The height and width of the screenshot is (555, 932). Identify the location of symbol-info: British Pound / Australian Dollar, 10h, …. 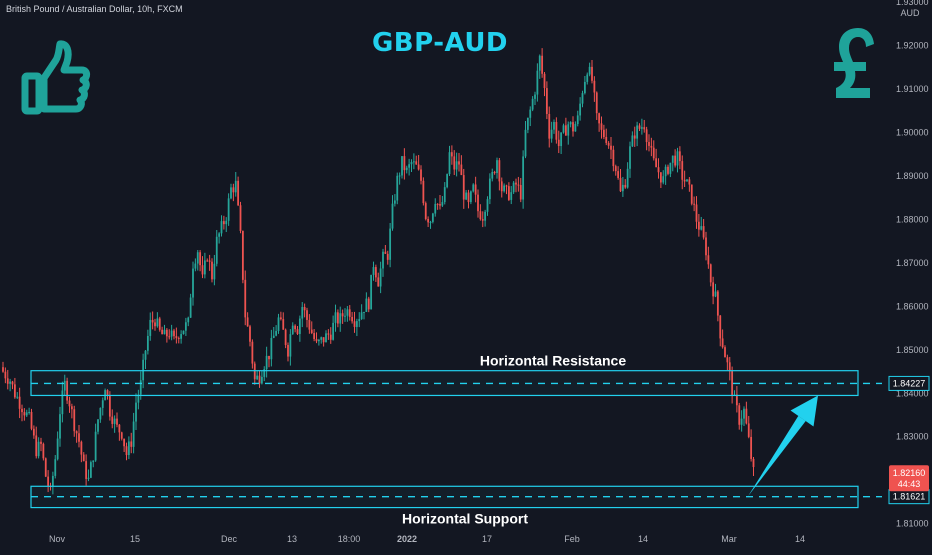
(94, 9).